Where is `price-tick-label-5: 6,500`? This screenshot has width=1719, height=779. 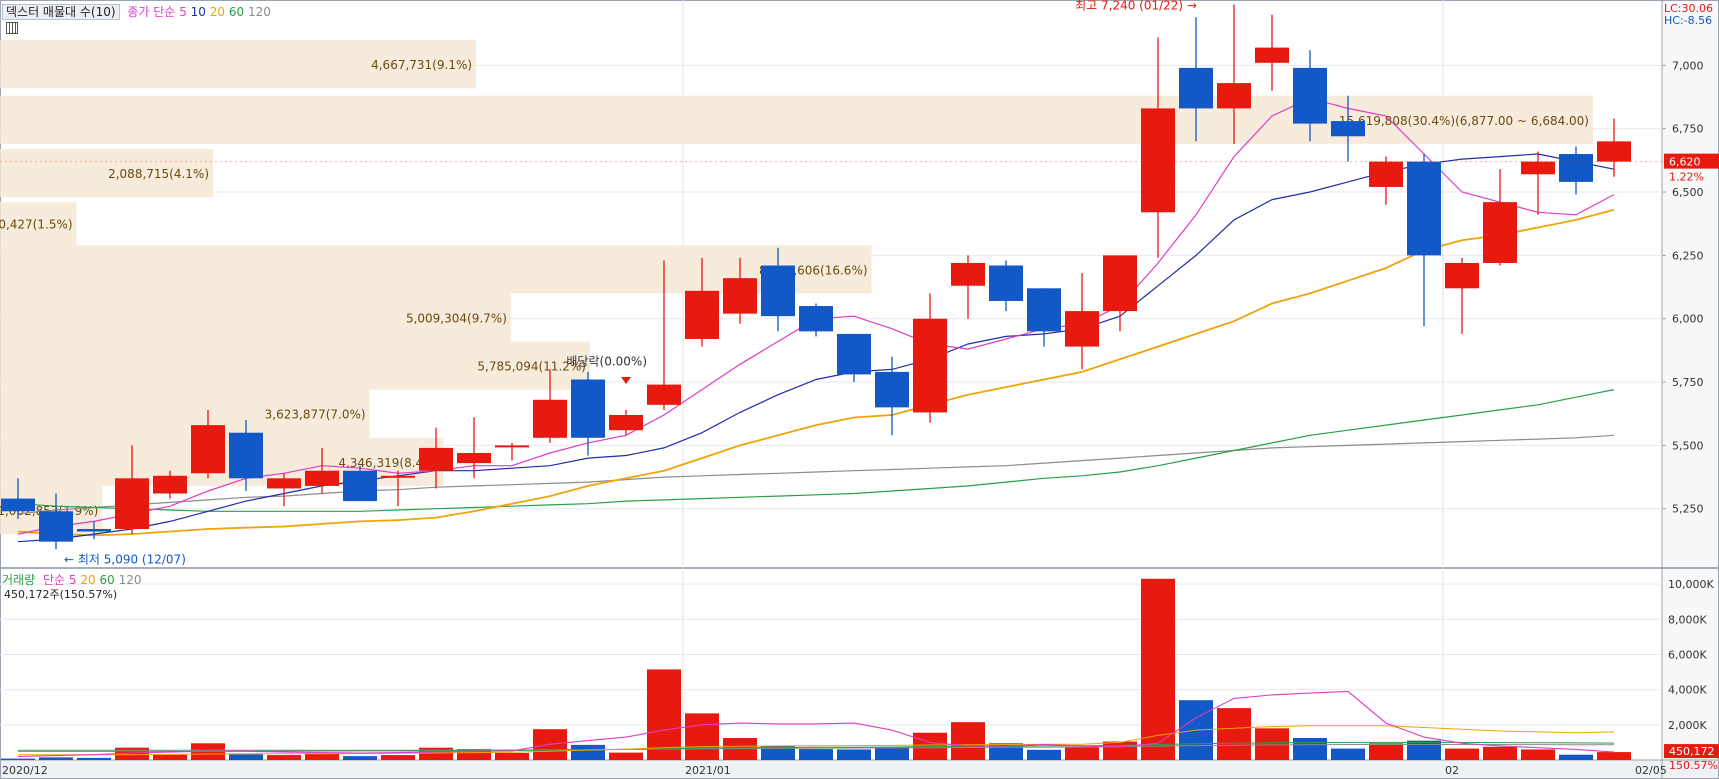
price-tick-label-5: 6,500 is located at coordinates (1688, 192).